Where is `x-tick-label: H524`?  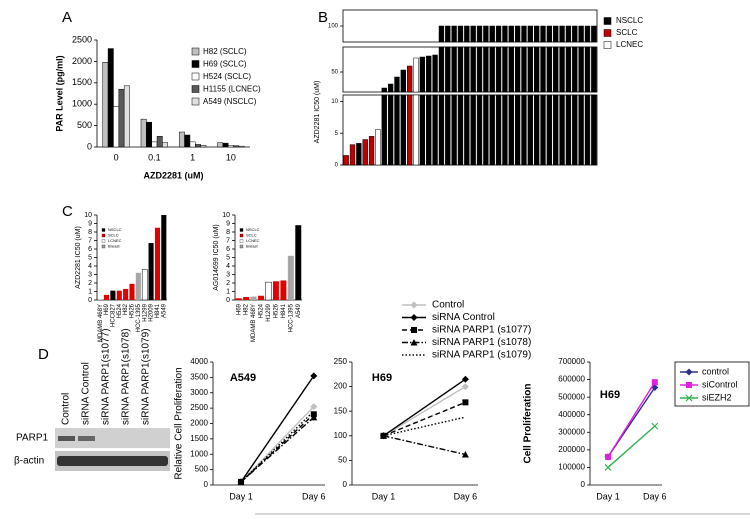
x-tick-label: H524 is located at coordinates (262, 310).